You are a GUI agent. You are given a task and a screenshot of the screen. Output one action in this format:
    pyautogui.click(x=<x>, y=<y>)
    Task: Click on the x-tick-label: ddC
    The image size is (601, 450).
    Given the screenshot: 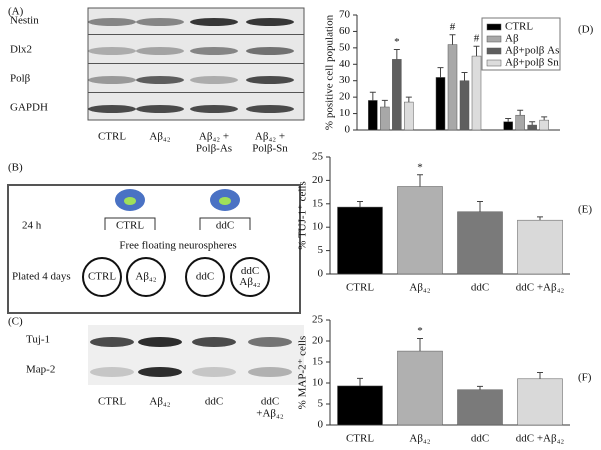 What is the action you would take?
    pyautogui.click(x=480, y=439)
    